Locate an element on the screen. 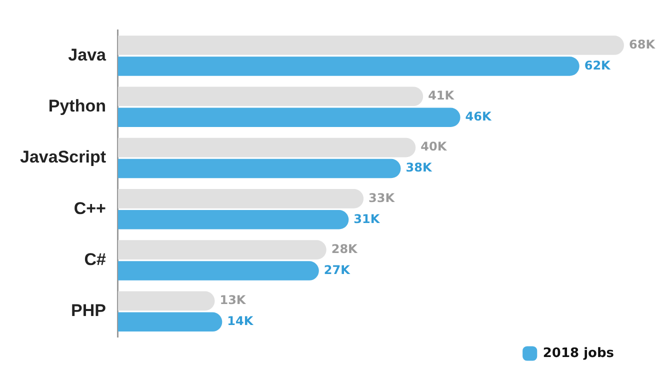 This screenshot has width=672, height=378. y-tick-label: Python is located at coordinates (77, 106).